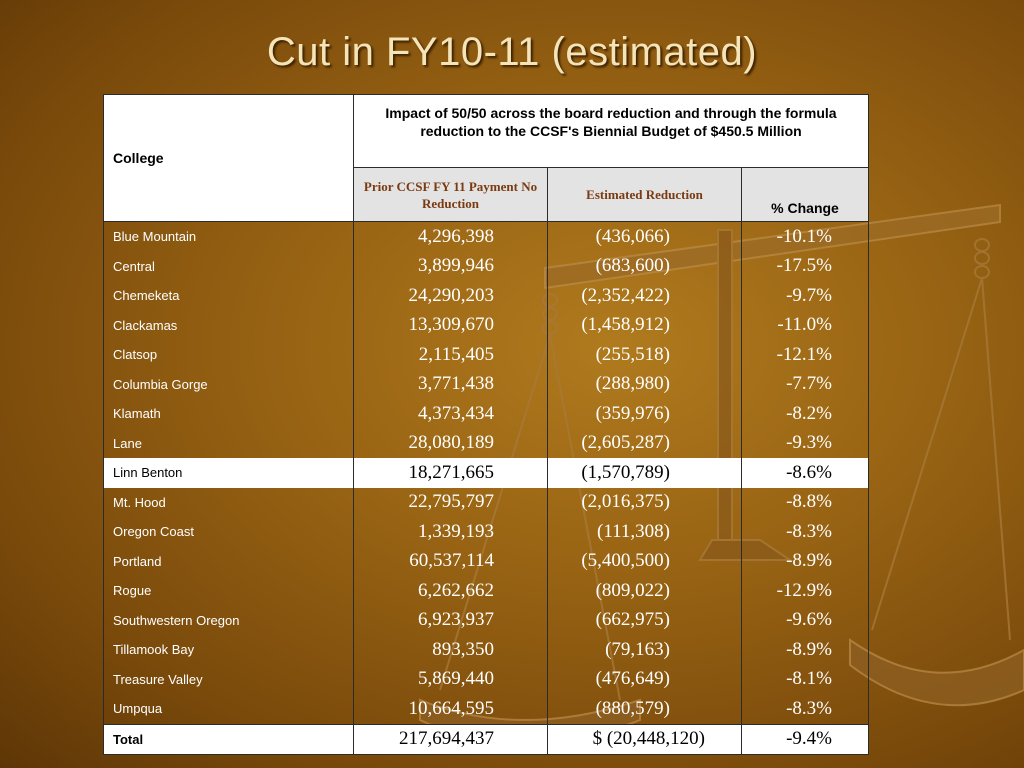 The image size is (1024, 768). I want to click on college-name: Mt. Hood, so click(228, 502).